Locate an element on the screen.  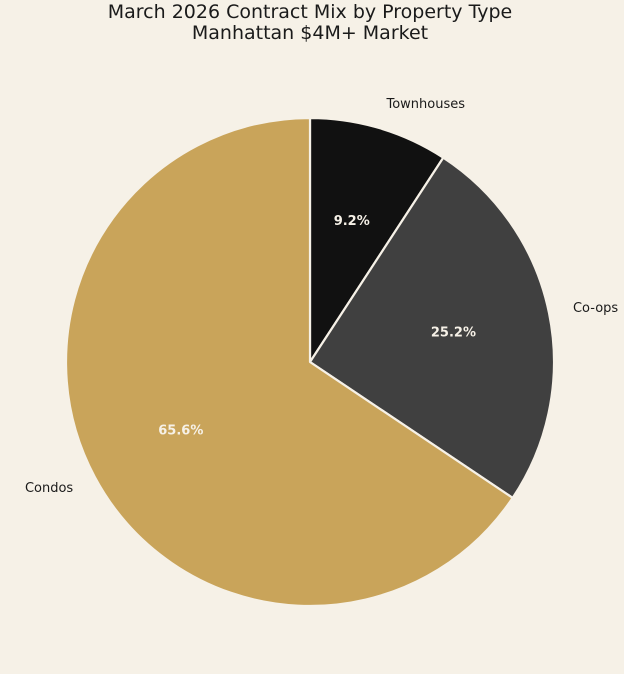
pie-slice-townhouses is located at coordinates (376, 240).